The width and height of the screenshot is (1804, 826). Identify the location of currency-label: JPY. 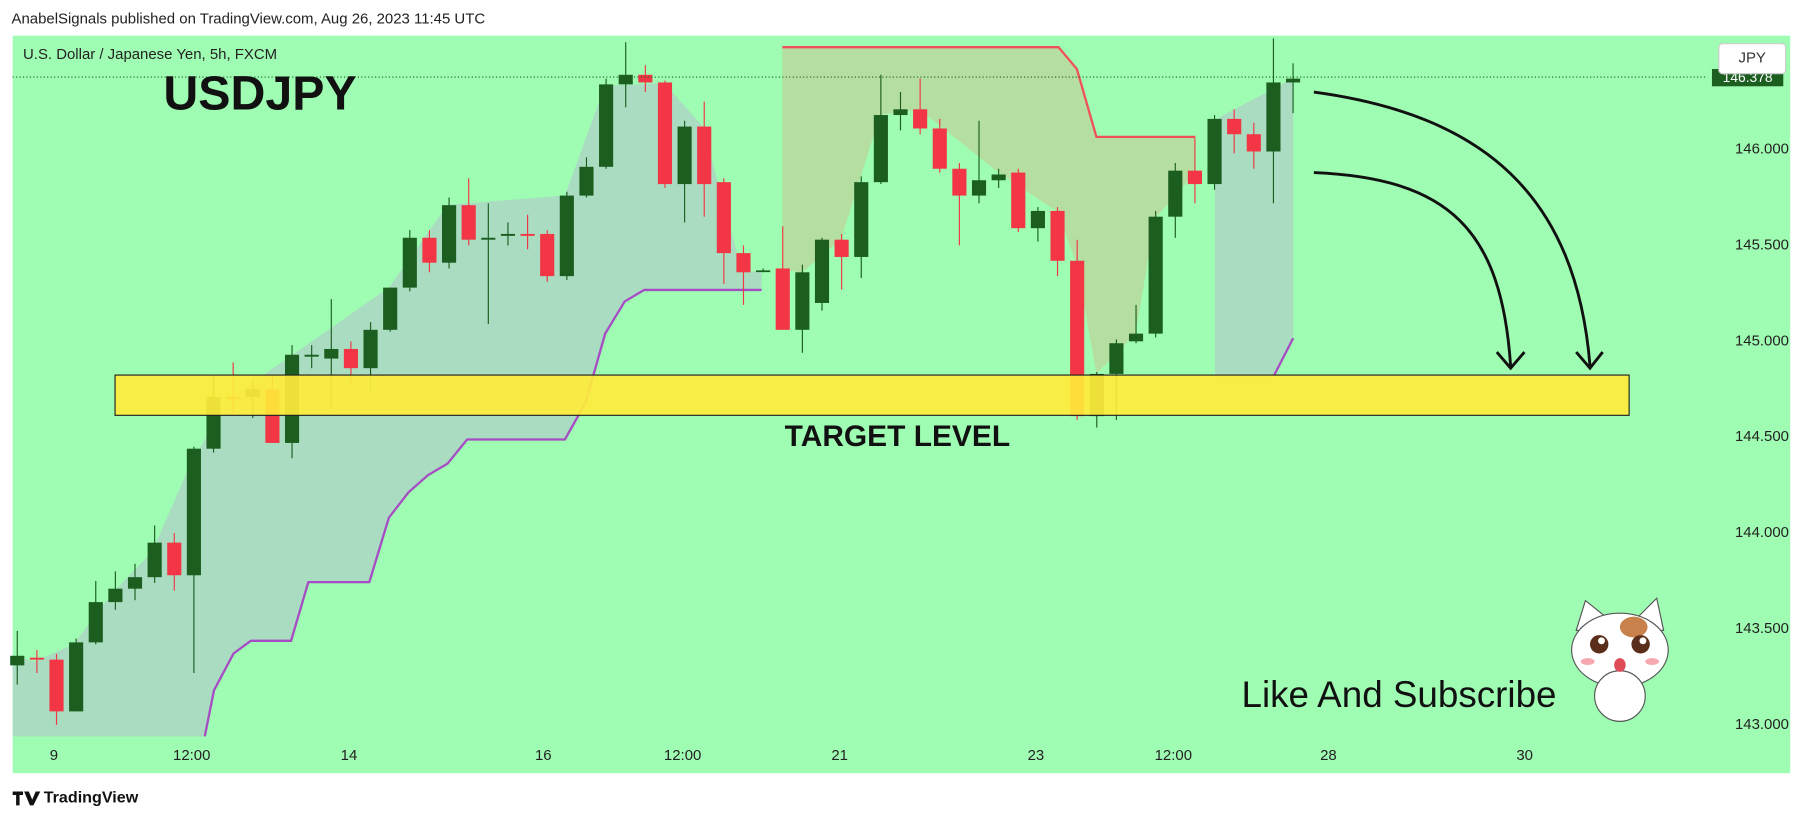
(1752, 58).